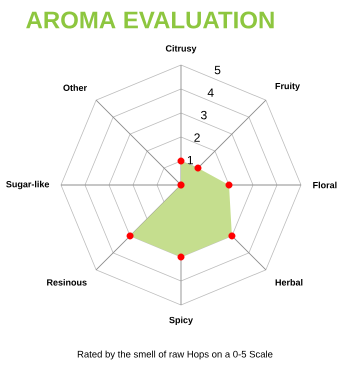  Describe the element at coordinates (211, 92) in the screenshot. I see `y-tick-label: 4` at that location.